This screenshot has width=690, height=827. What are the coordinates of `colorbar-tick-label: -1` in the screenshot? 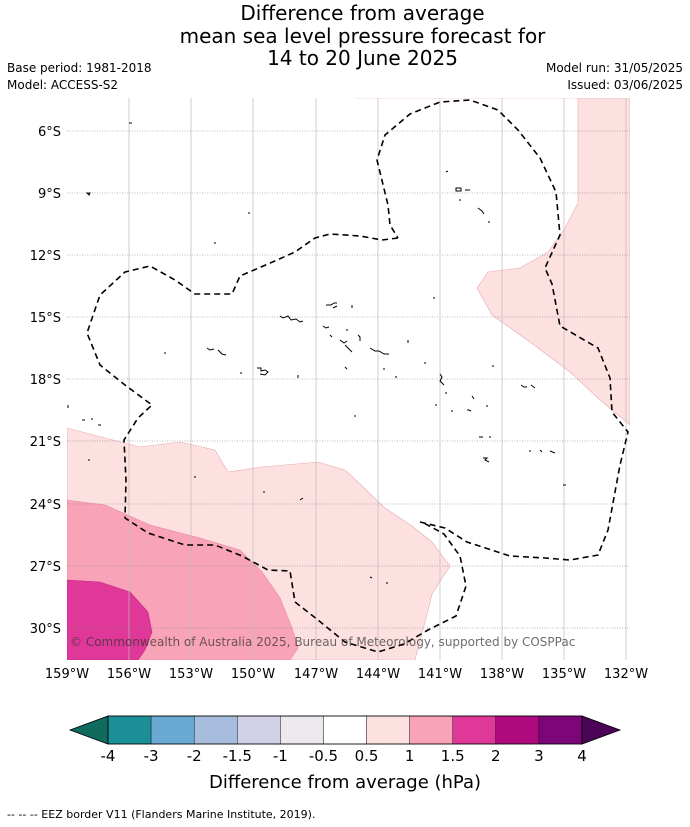 It's located at (280, 756).